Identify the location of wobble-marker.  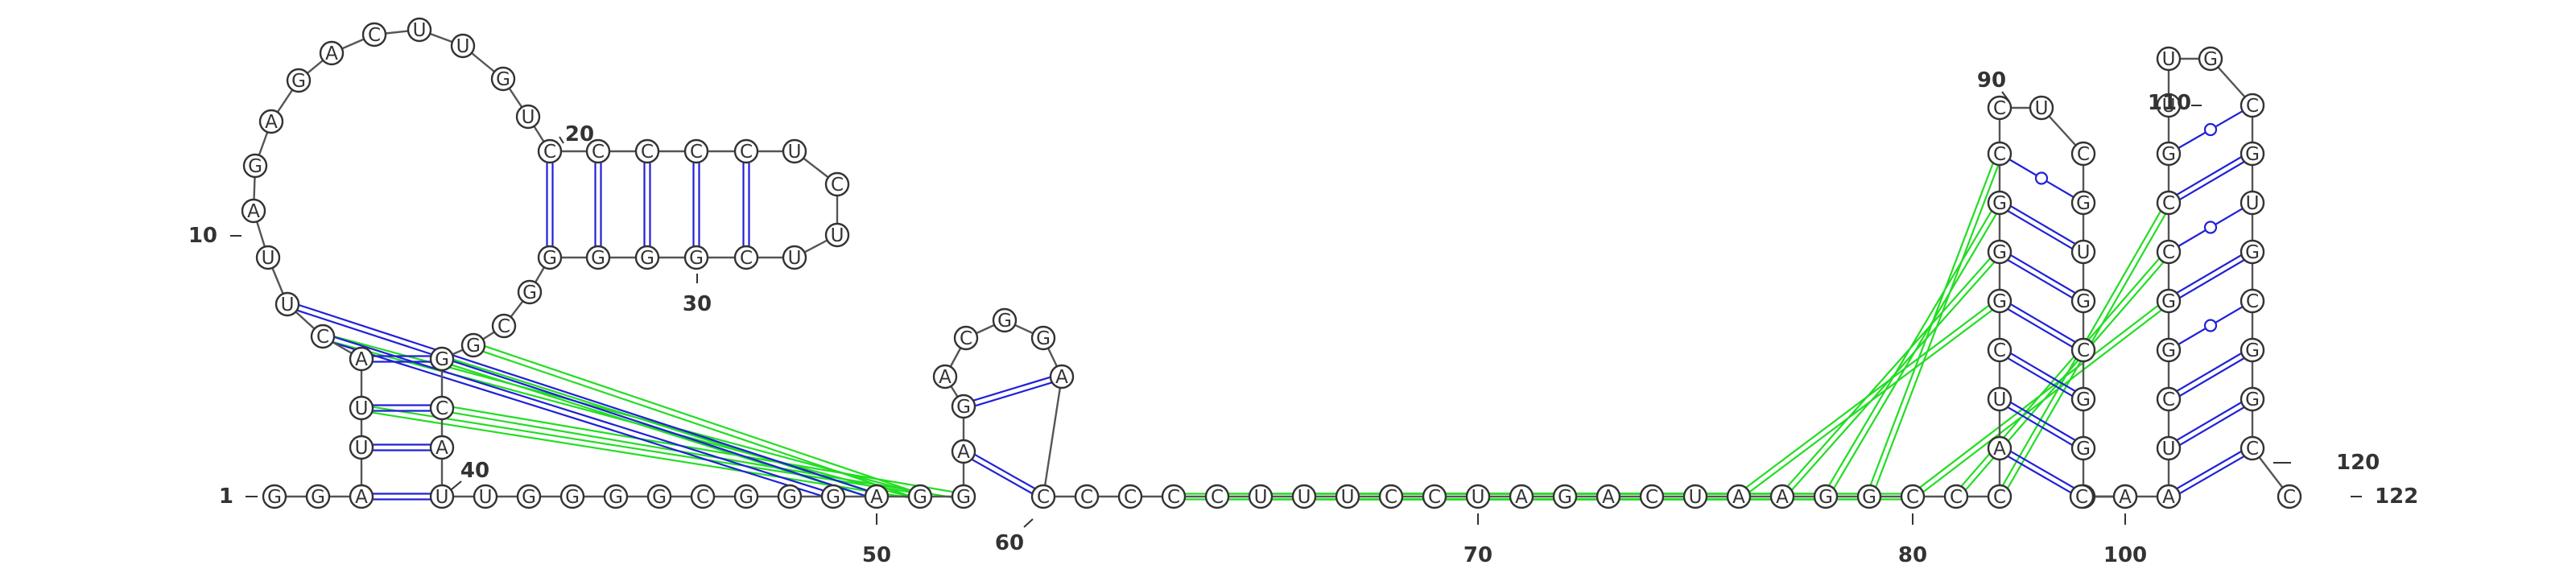
(2210, 325).